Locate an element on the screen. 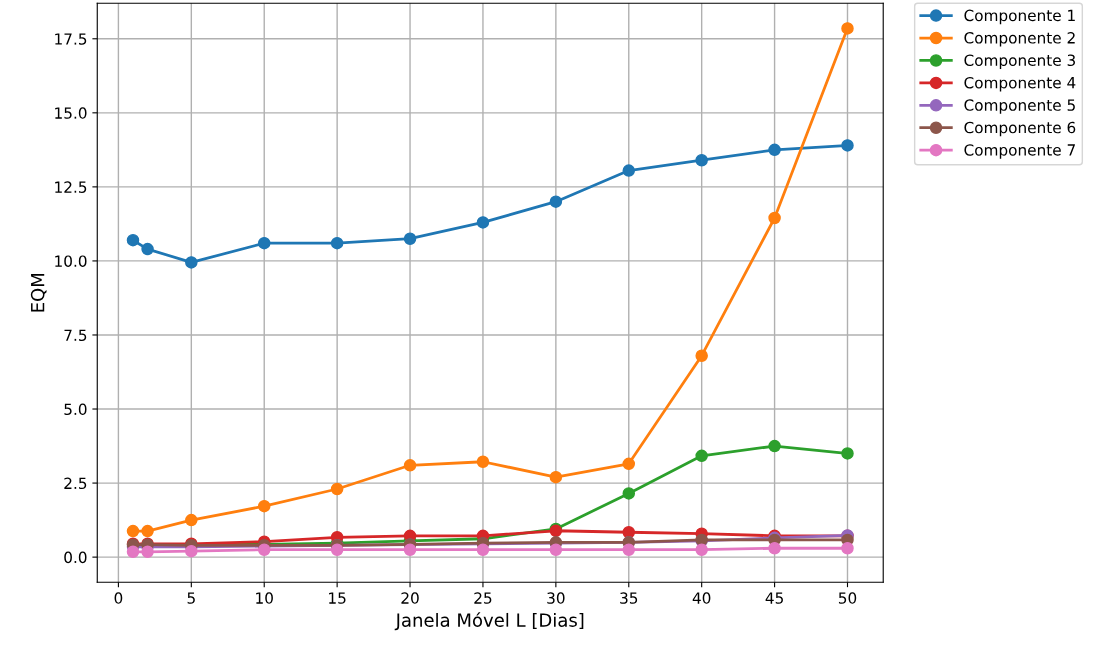  legend-label: Componente 6 is located at coordinates (1020, 129).